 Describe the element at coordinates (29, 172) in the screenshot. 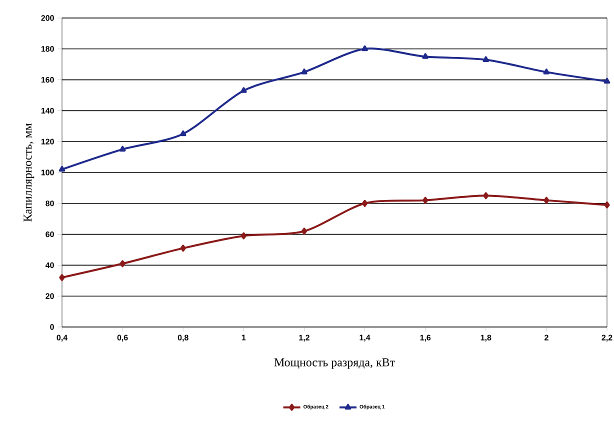

I see `y-axis-title: Капиллярность, мм` at that location.